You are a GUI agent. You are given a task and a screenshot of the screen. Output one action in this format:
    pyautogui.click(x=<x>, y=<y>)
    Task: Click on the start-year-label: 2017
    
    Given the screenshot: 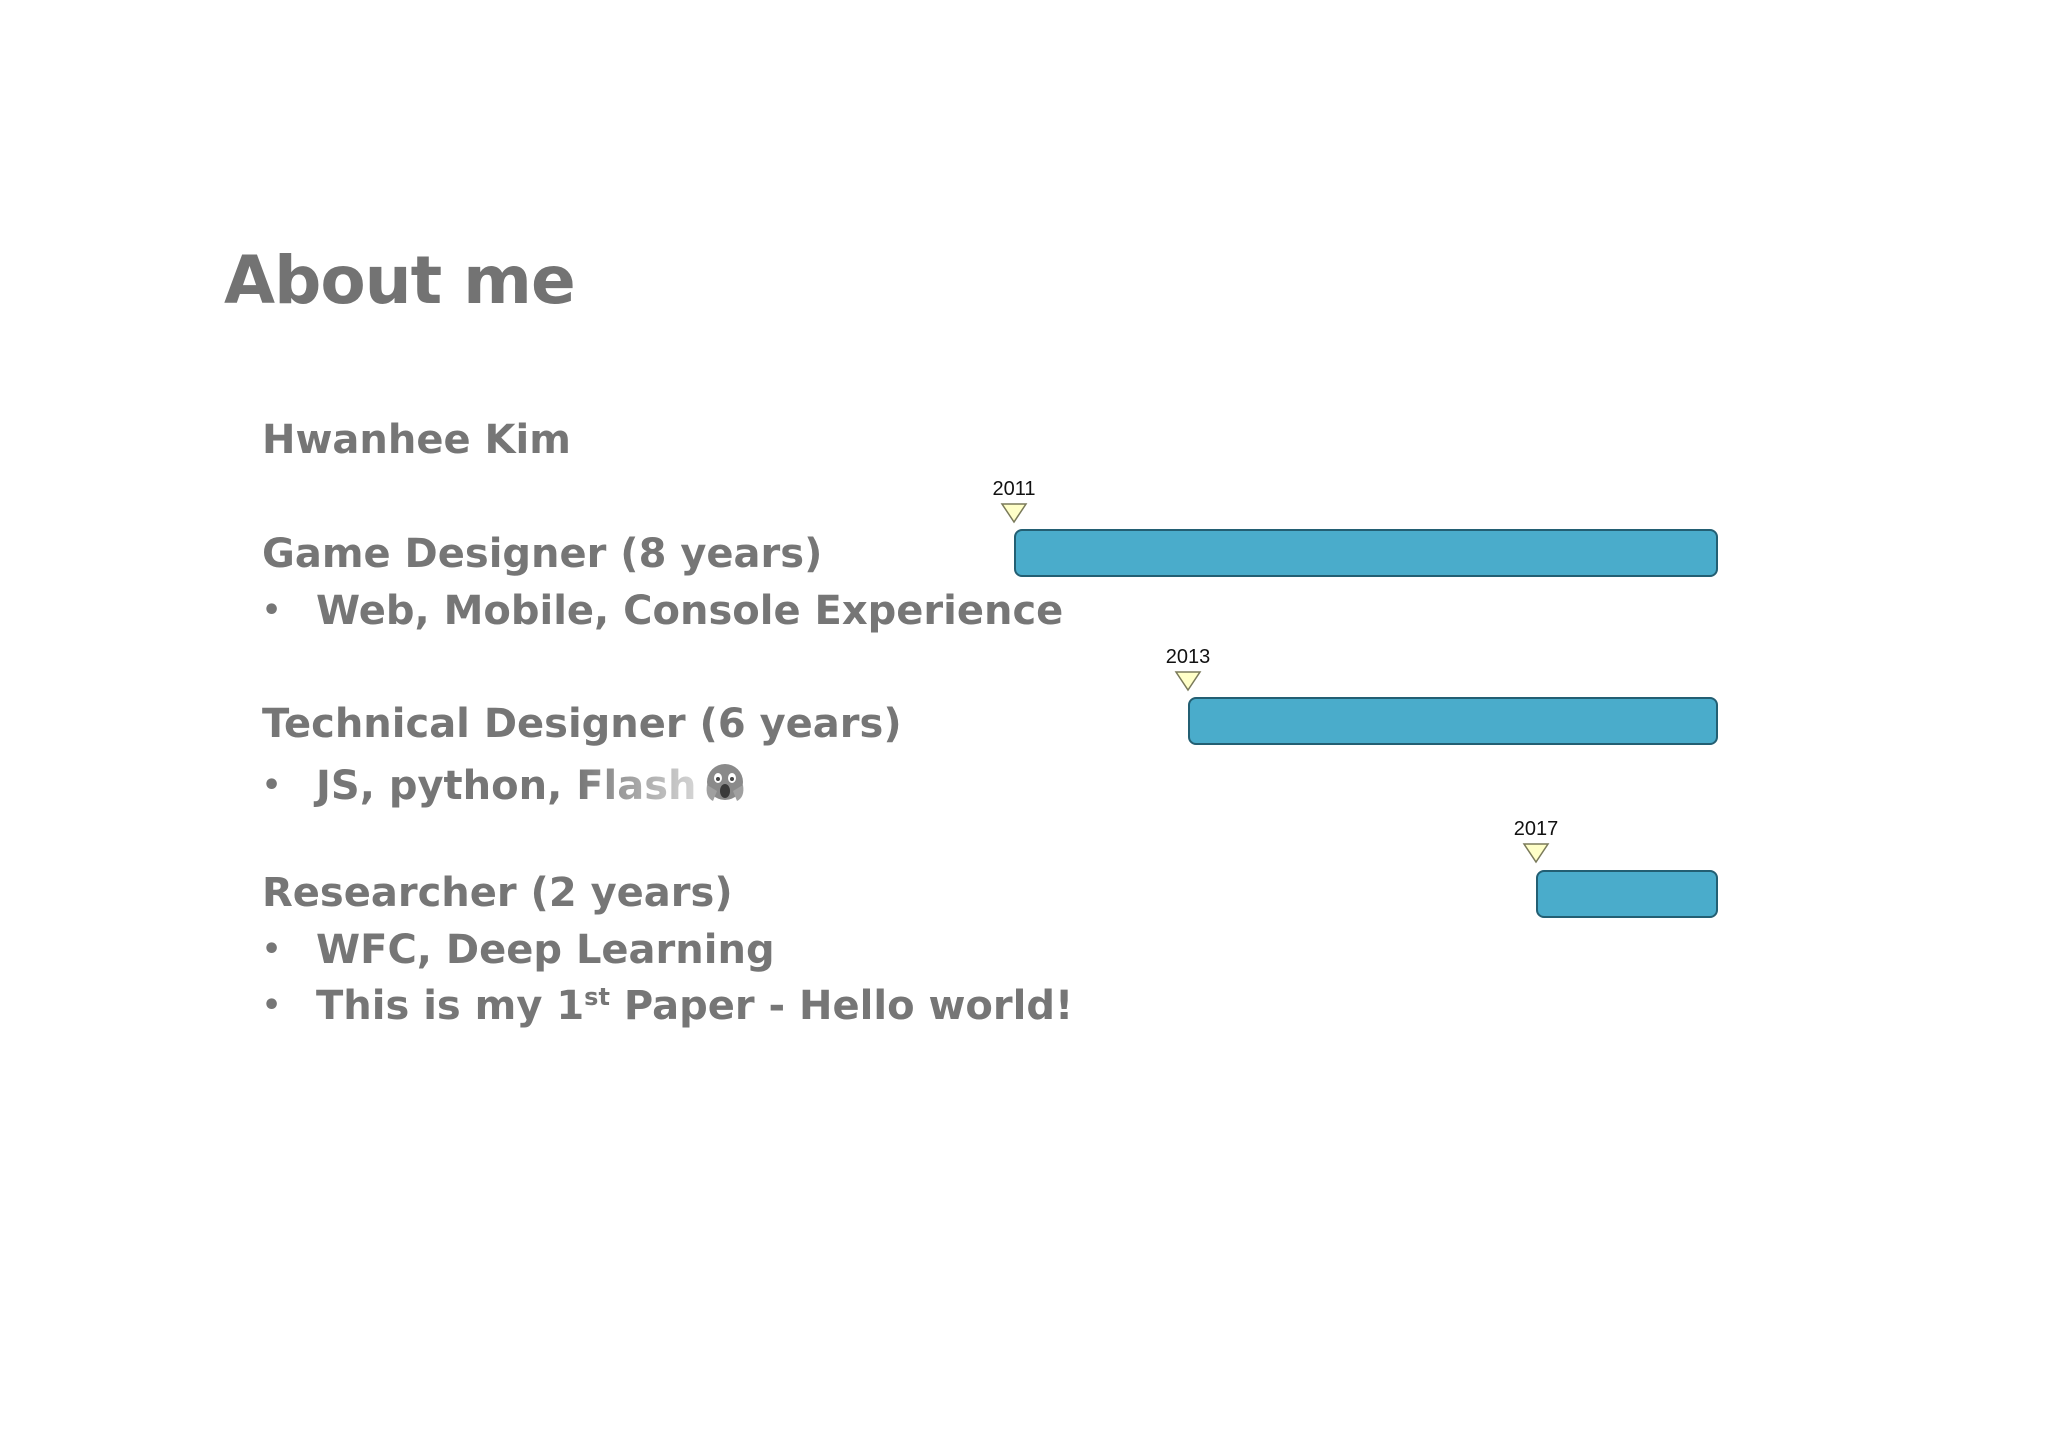 What is the action you would take?
    pyautogui.click(x=1536, y=829)
    